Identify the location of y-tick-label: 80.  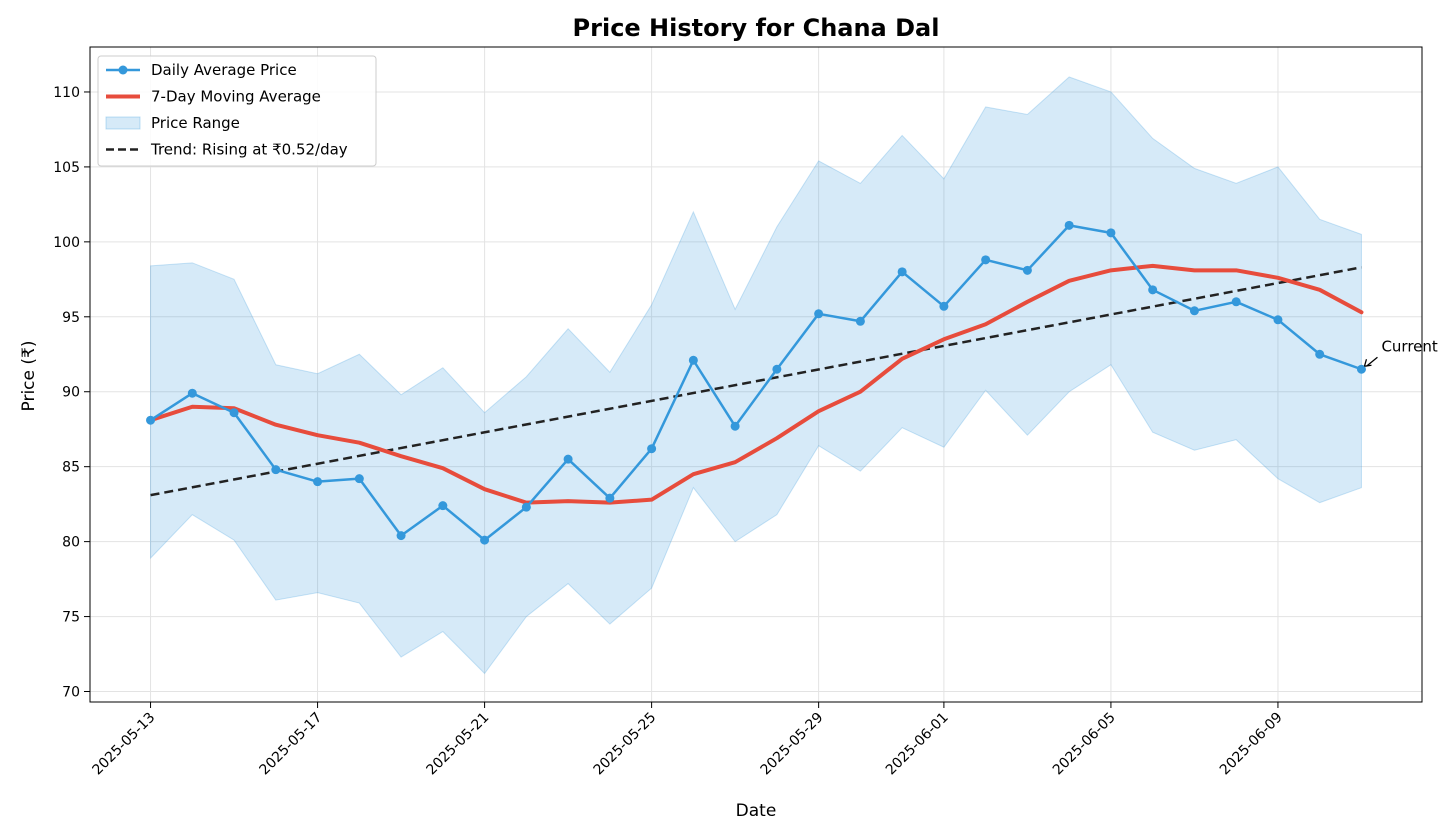
(71, 543).